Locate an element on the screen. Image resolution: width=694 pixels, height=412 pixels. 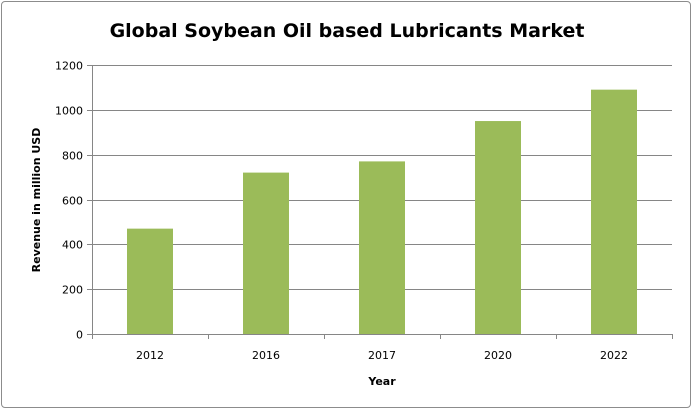
bar-2020 is located at coordinates (498, 228).